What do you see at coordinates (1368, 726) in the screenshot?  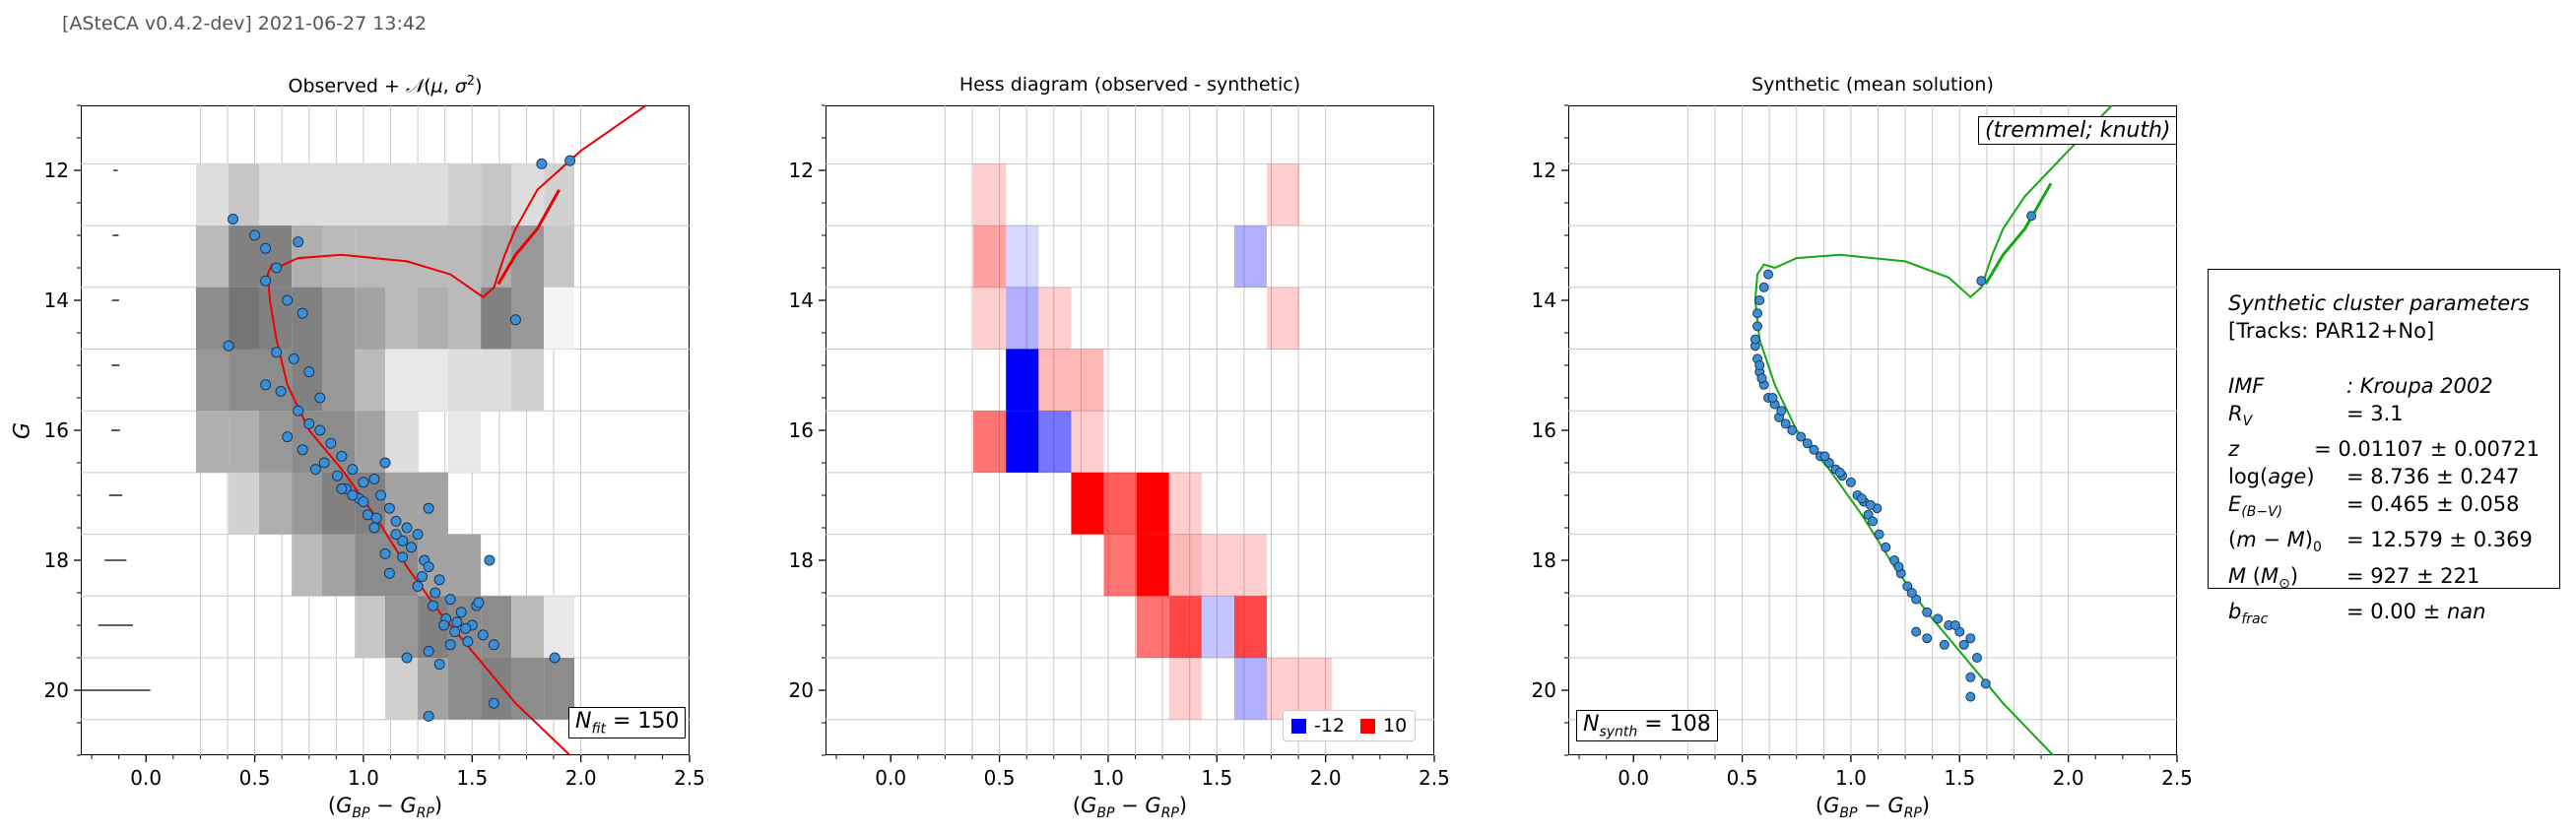 I see `legend-swatch-pos` at bounding box center [1368, 726].